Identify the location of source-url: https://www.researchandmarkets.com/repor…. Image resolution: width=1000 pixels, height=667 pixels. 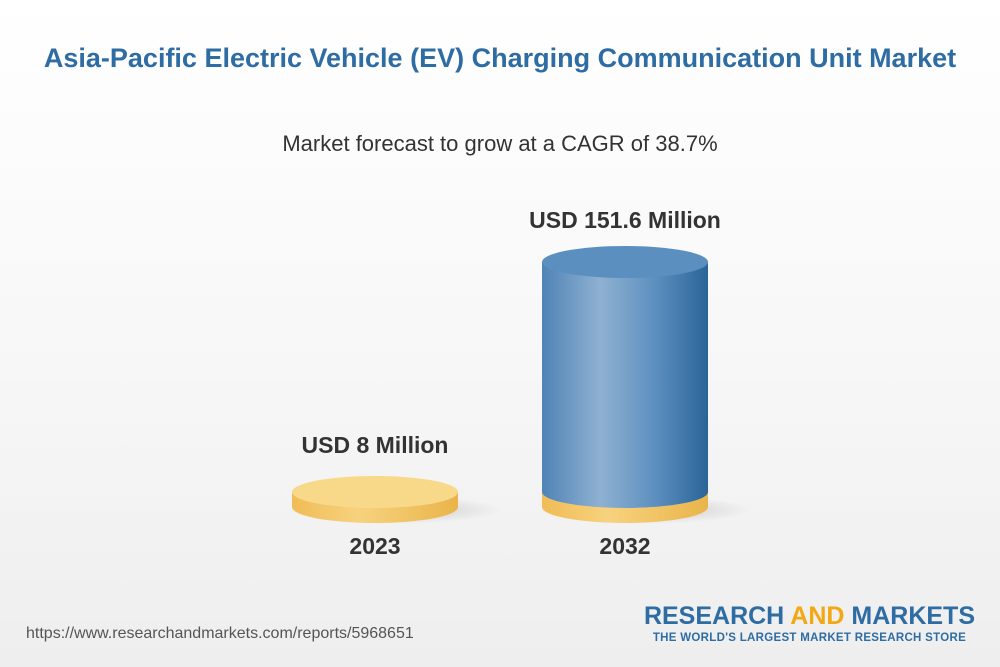
(220, 633).